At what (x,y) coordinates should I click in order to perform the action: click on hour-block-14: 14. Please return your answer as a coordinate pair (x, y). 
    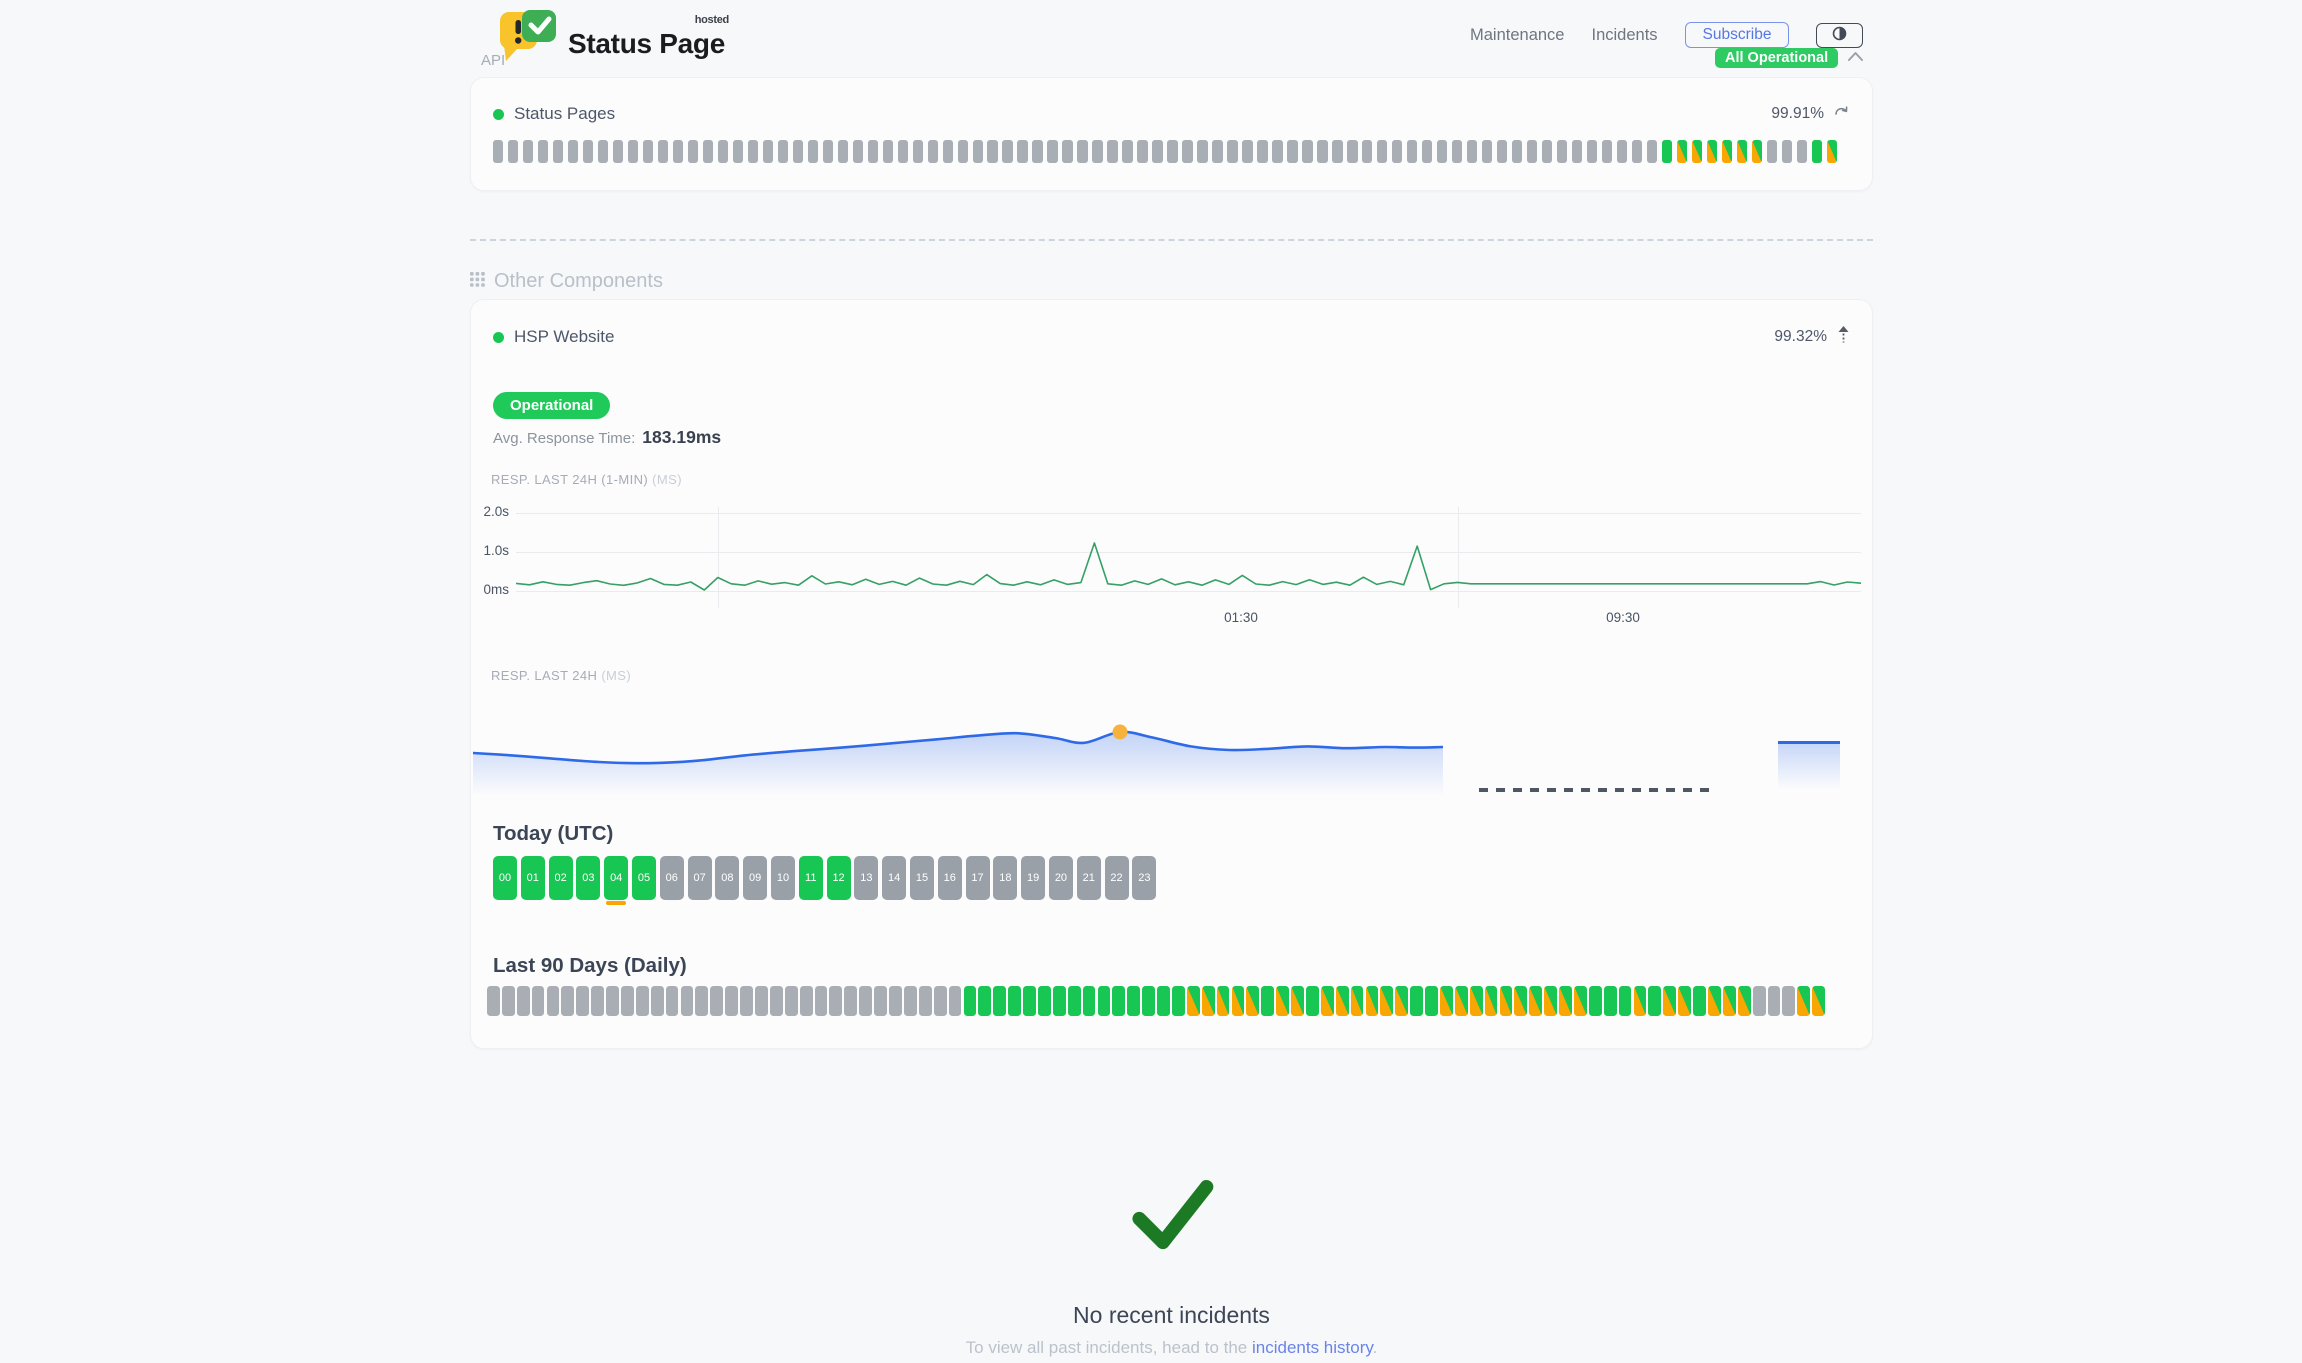
    Looking at the image, I should click on (894, 878).